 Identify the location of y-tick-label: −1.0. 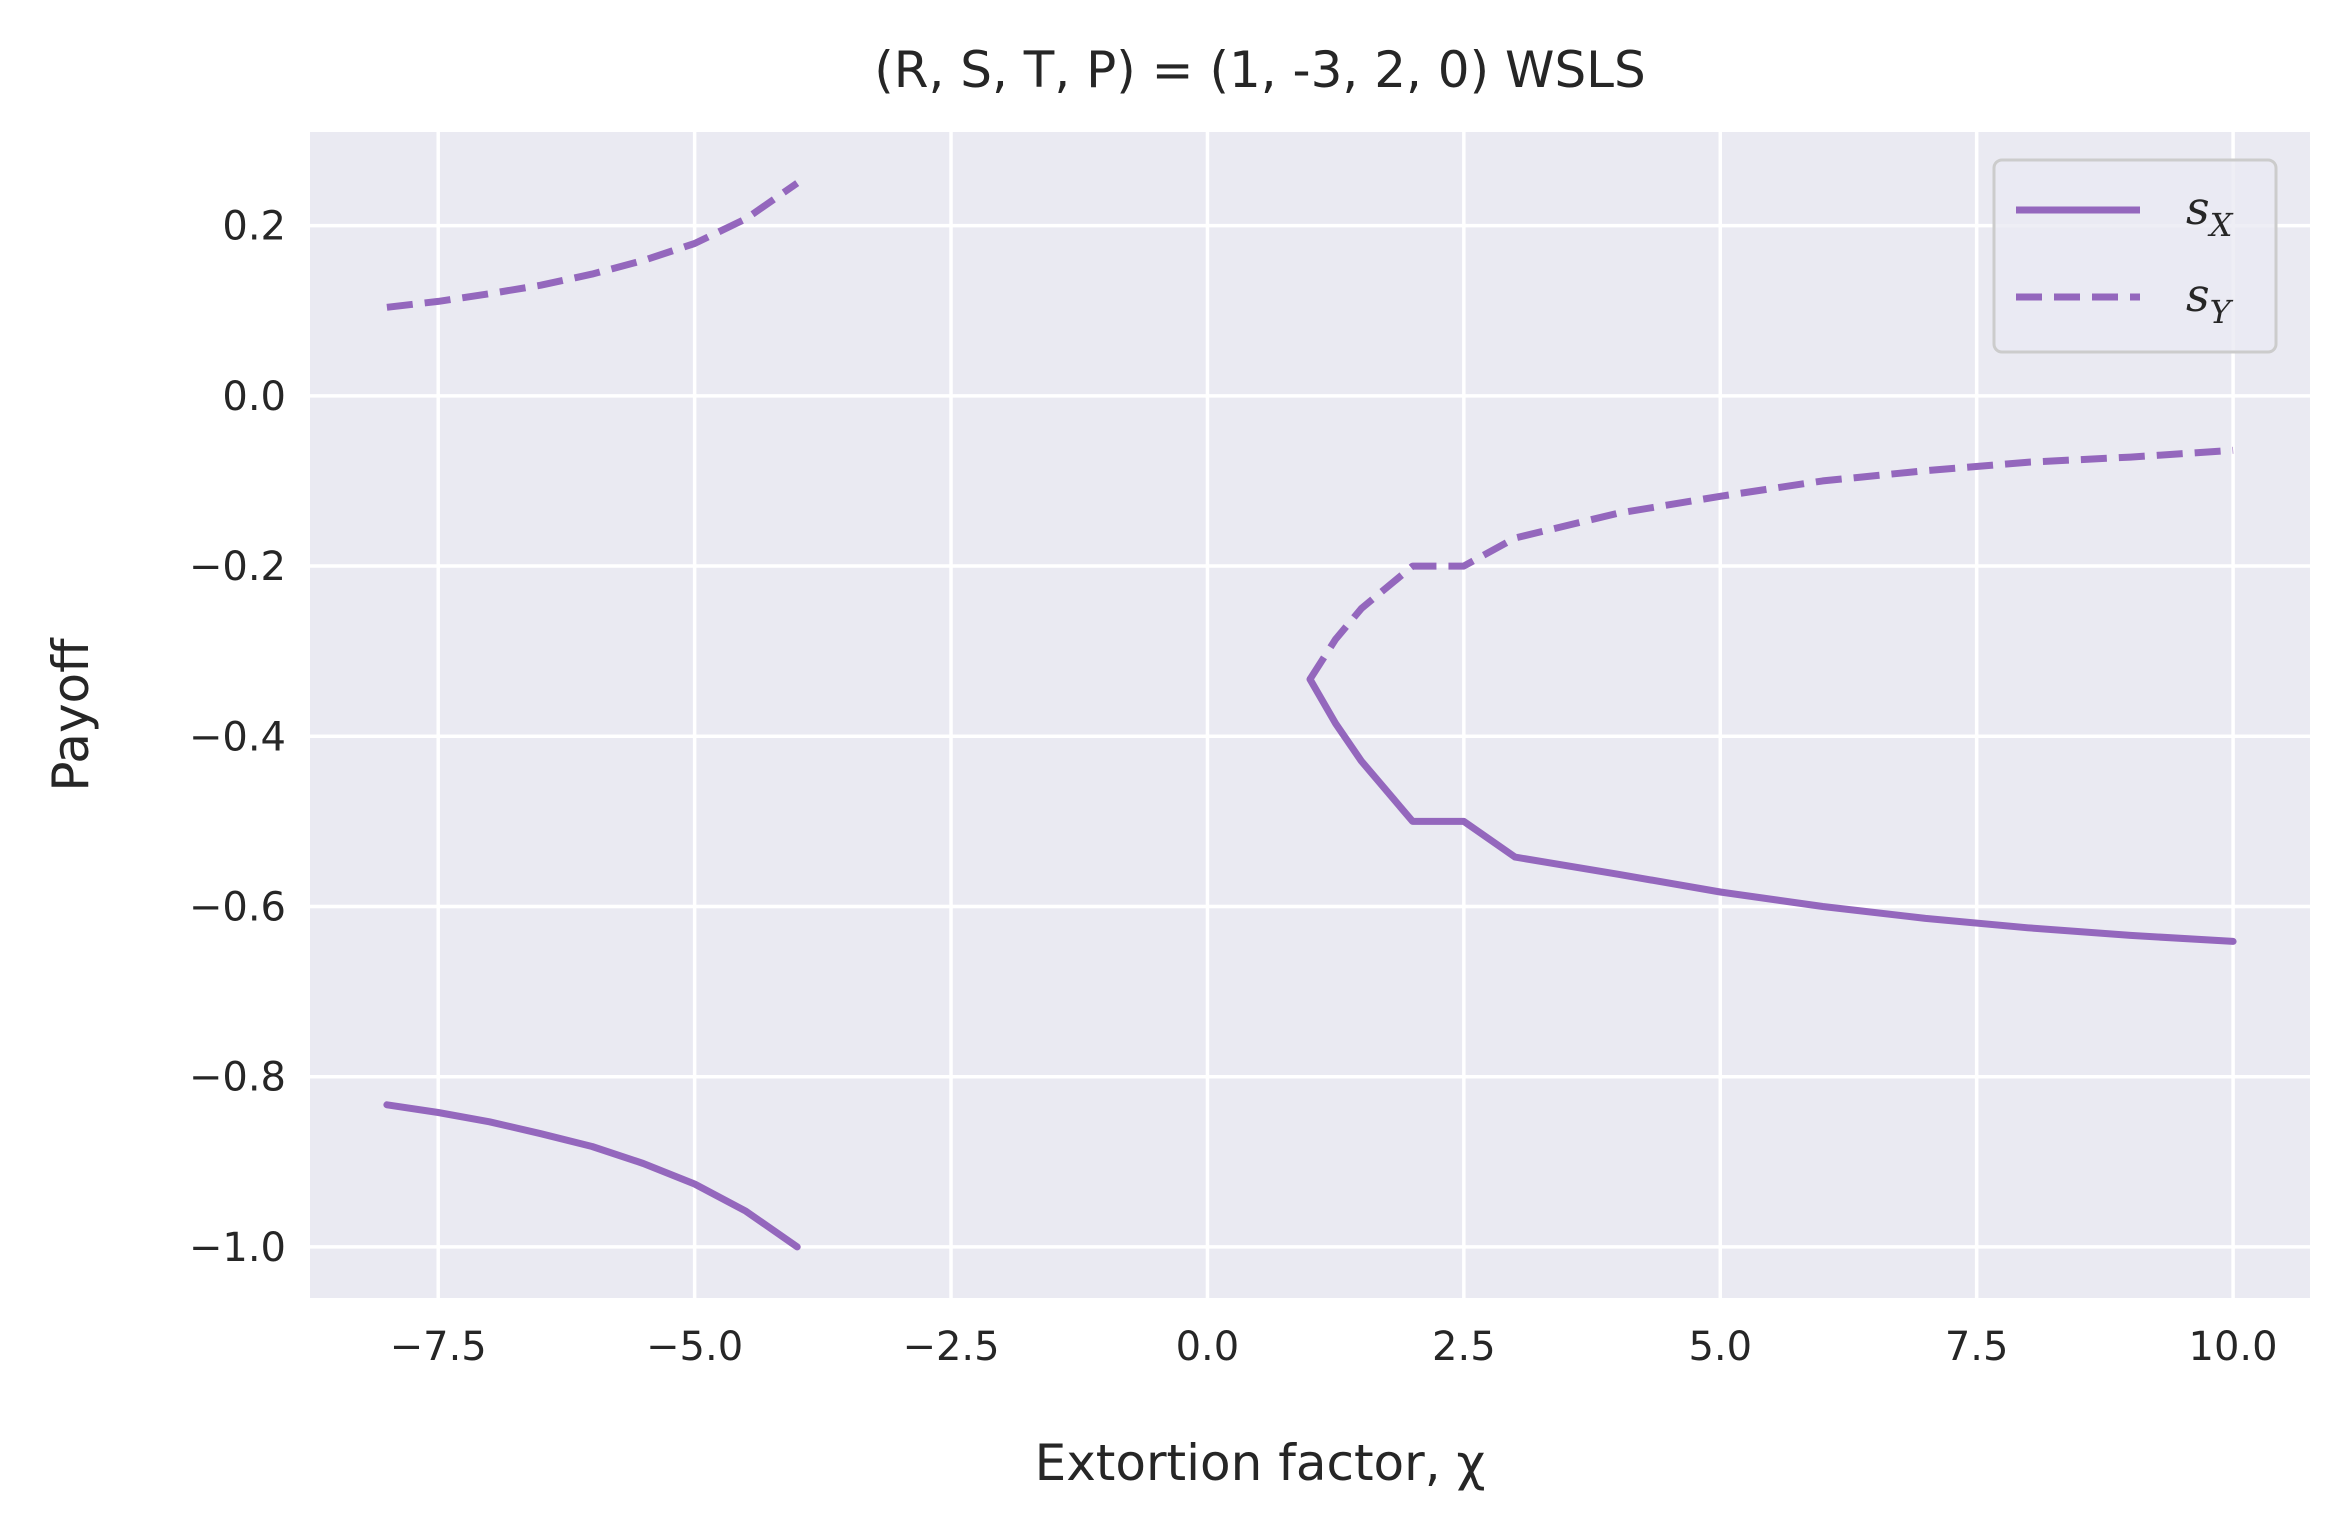
(237, 1248).